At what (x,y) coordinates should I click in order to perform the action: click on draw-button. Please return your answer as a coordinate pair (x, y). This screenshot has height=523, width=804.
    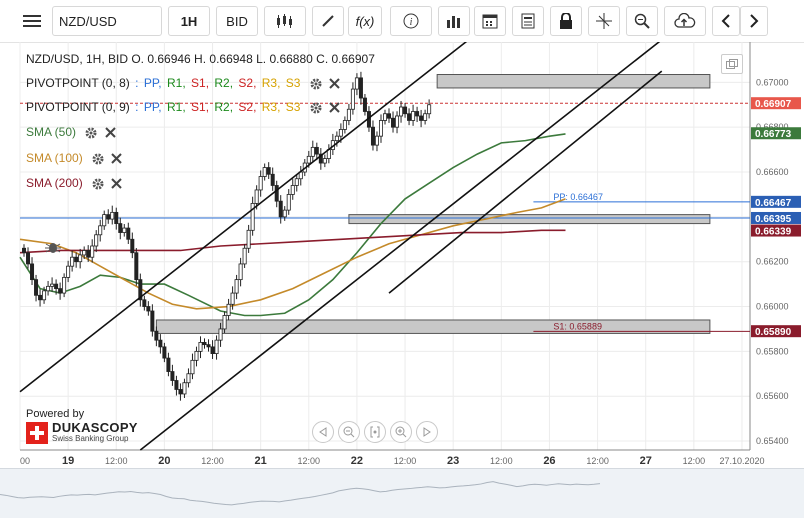
    Looking at the image, I should click on (328, 21).